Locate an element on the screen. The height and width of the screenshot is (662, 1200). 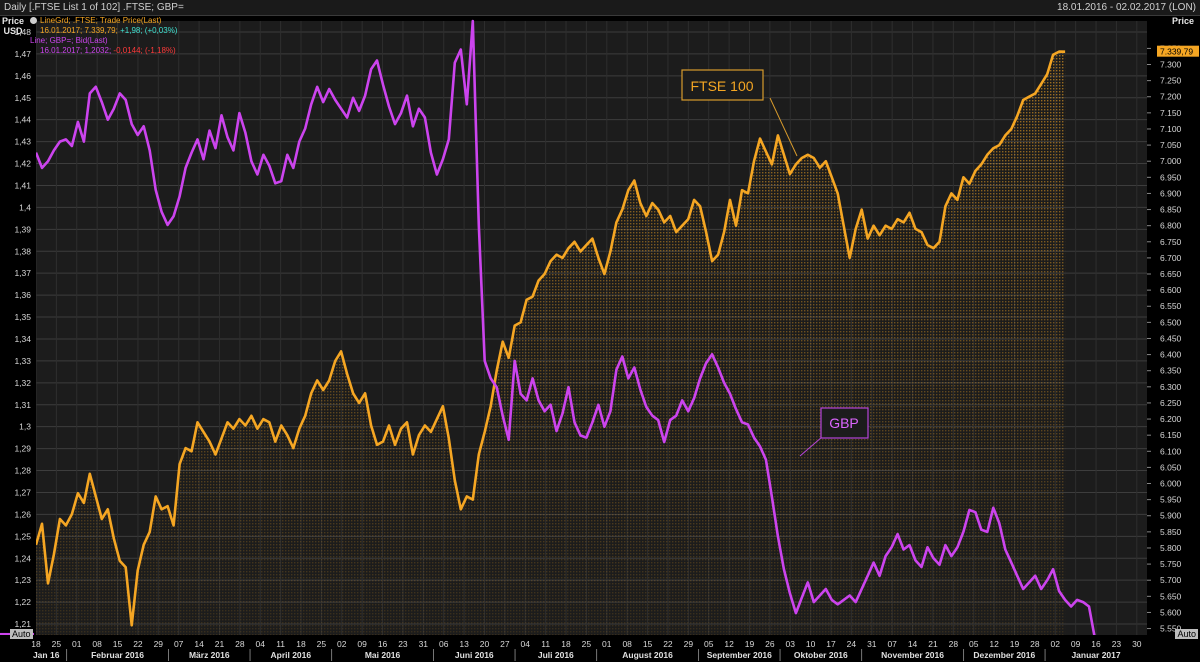
left-tick-label: 1,37 is located at coordinates (22, 273).